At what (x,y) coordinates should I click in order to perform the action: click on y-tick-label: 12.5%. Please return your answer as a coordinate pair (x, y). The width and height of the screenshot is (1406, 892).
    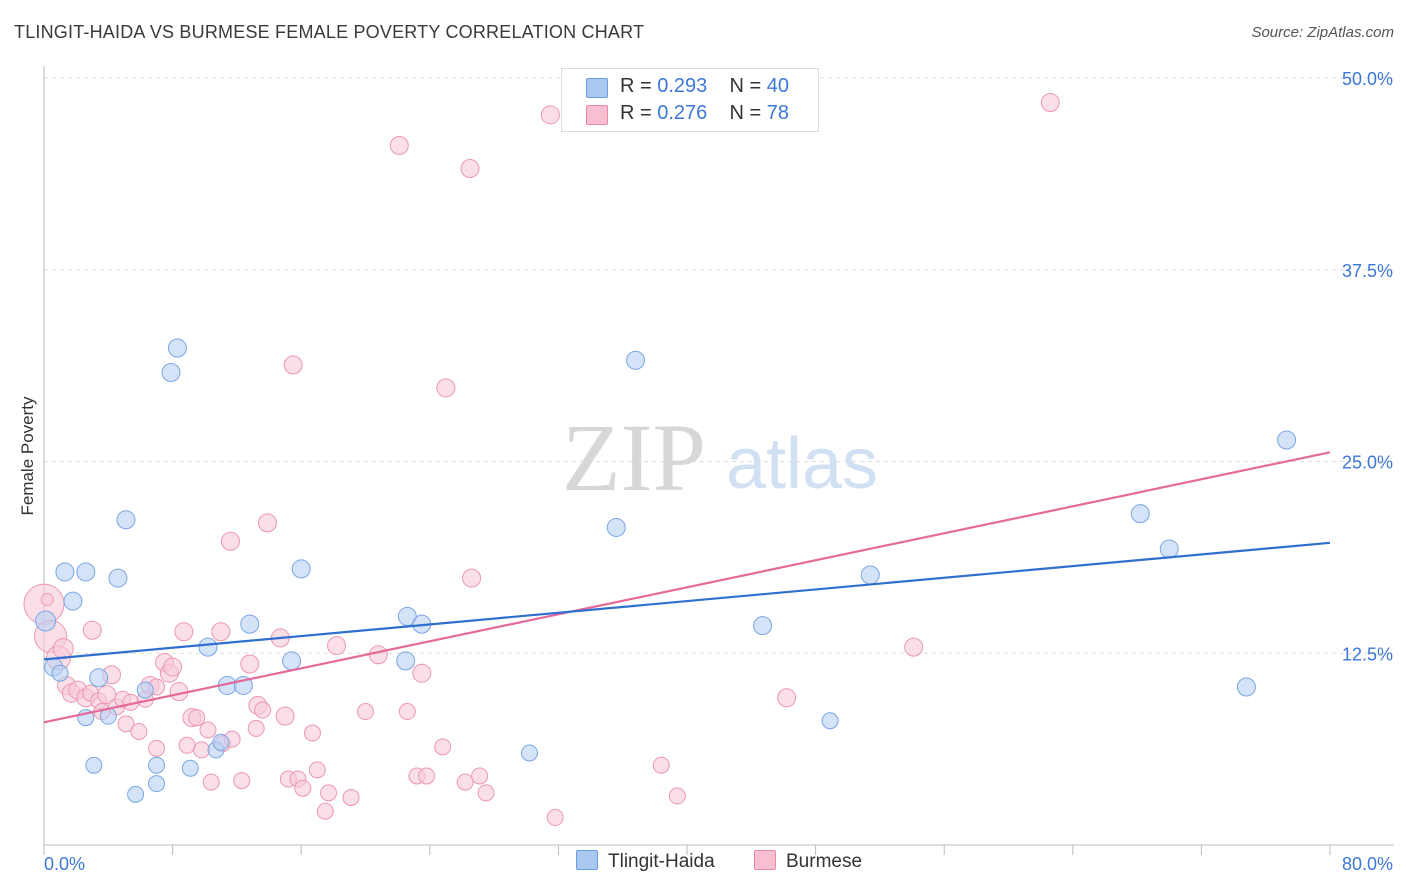
    Looking at the image, I should click on (1367, 654).